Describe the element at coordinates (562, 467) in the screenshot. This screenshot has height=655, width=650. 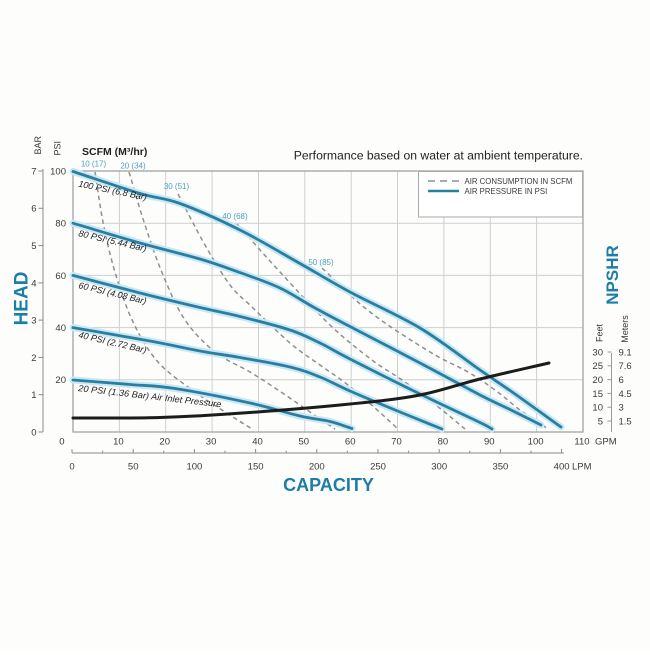
I see `svg-text: 400` at that location.